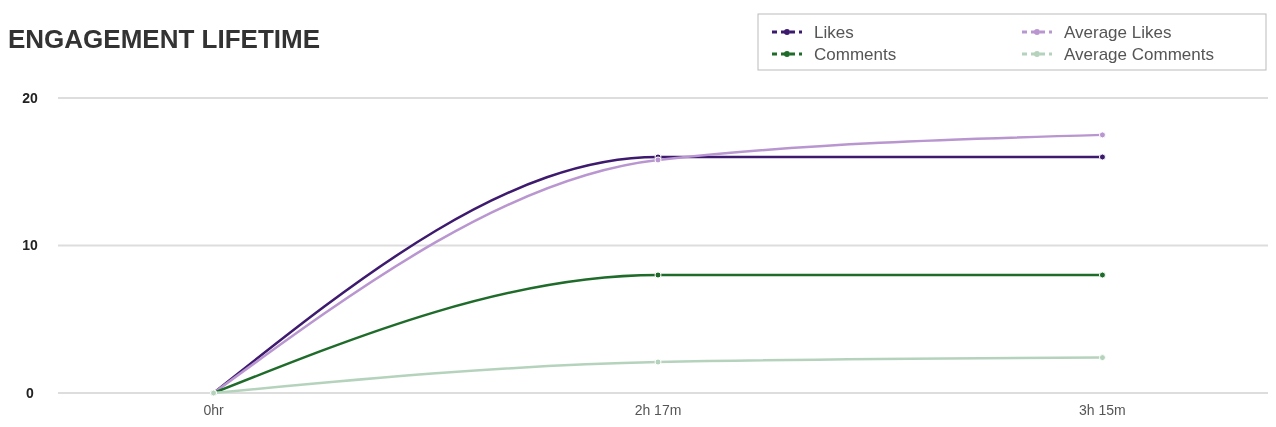 The height and width of the screenshot is (427, 1276). Describe the element at coordinates (1118, 32) in the screenshot. I see `legend-label: Average Likes` at that location.